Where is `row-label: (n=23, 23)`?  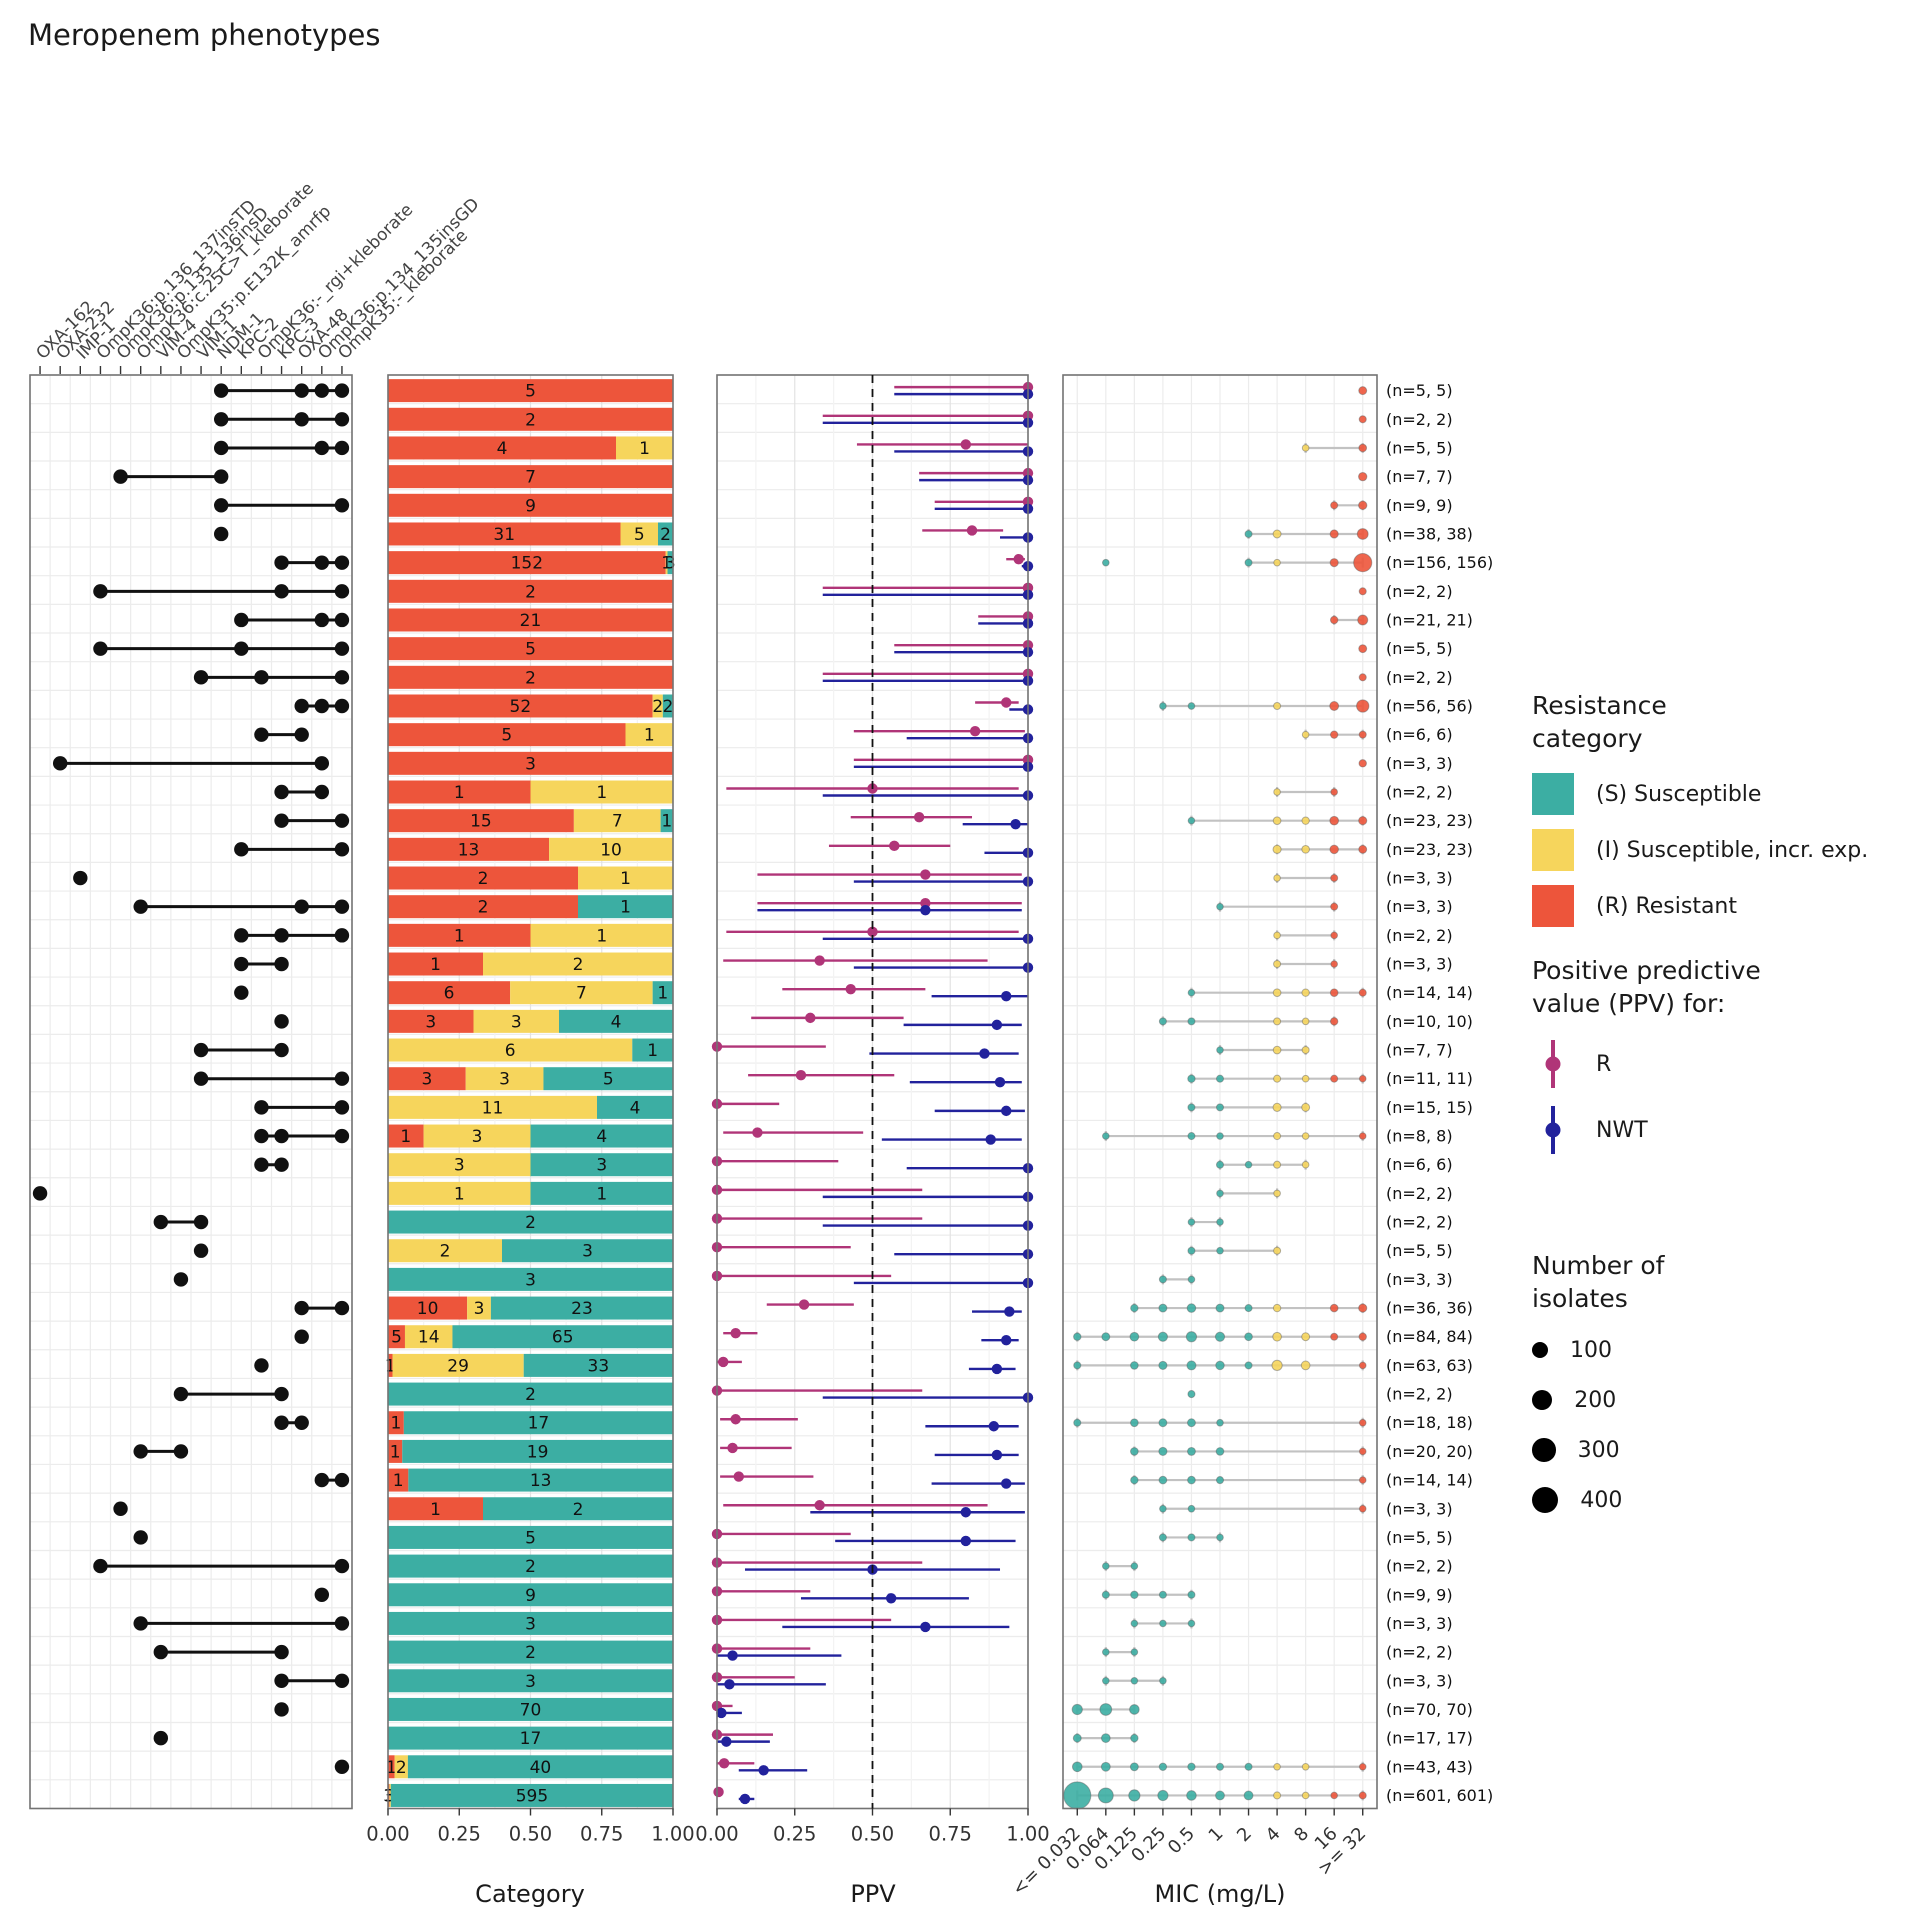
row-label: (n=23, 23) is located at coordinates (1429, 820).